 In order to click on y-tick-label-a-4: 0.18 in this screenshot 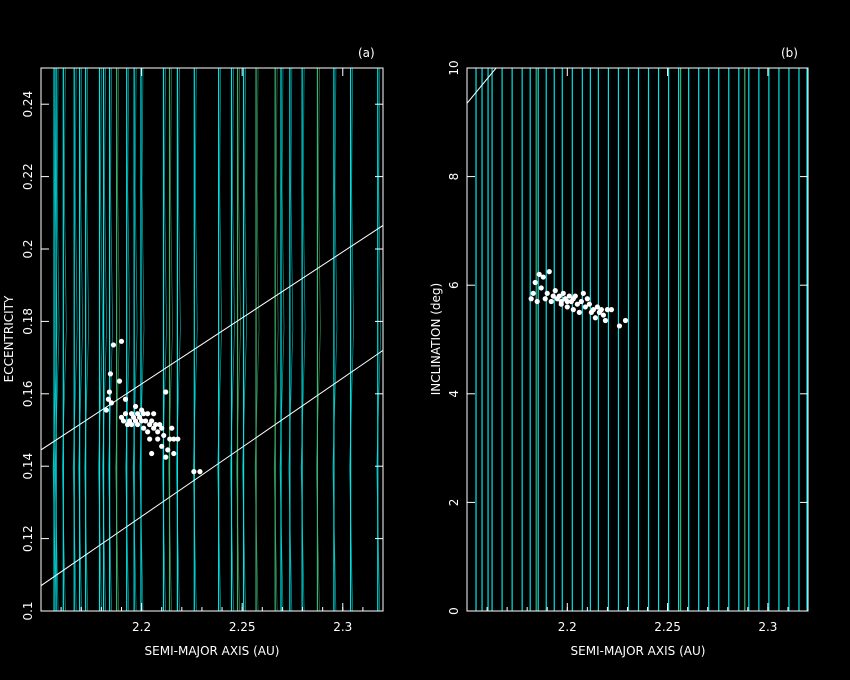, I will do `click(28, 321)`.